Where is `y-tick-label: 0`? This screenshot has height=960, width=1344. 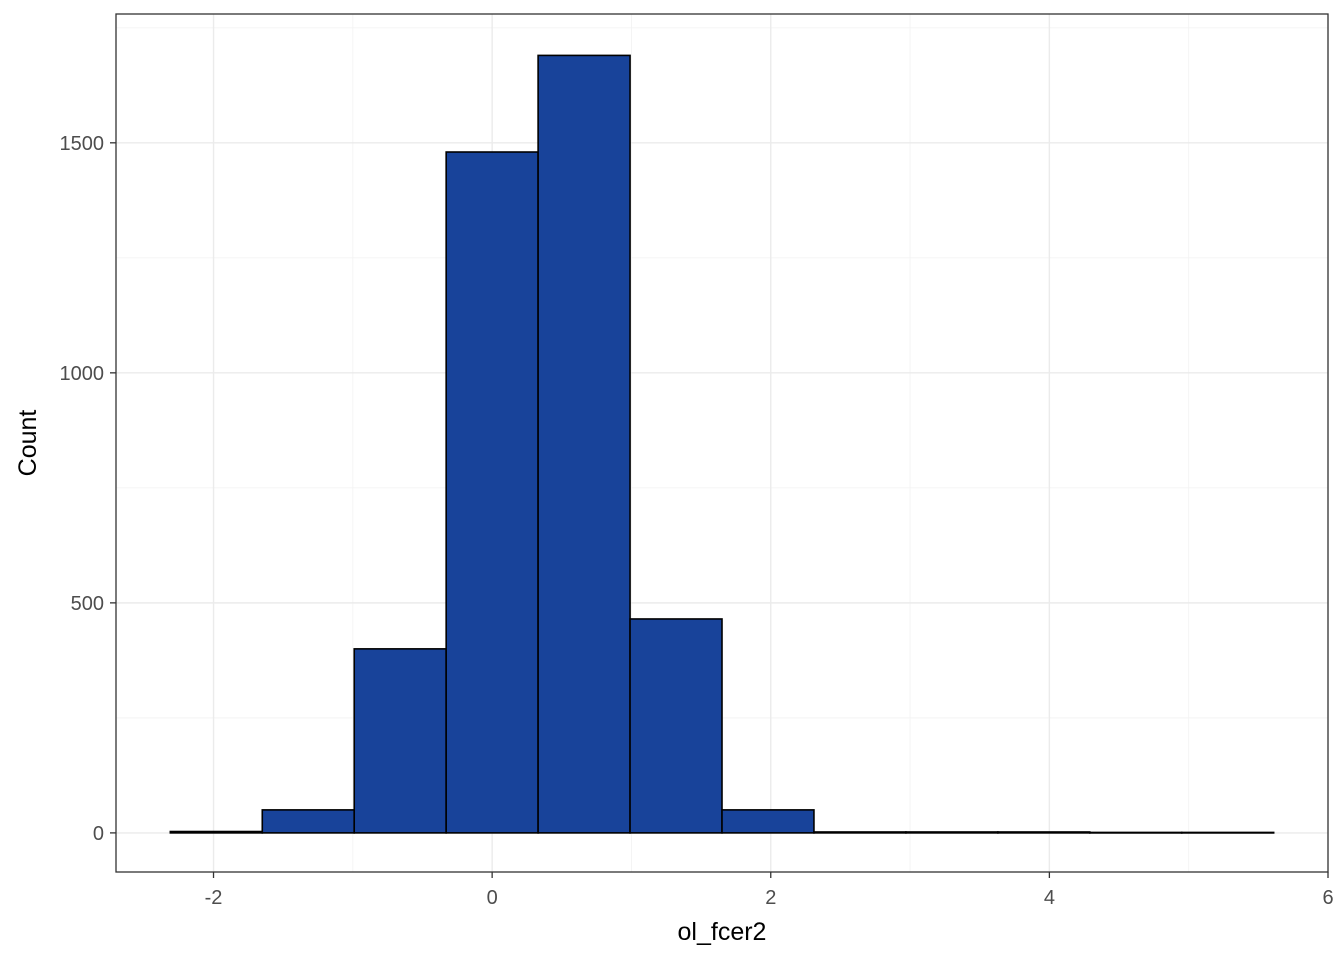 y-tick-label: 0 is located at coordinates (98, 834).